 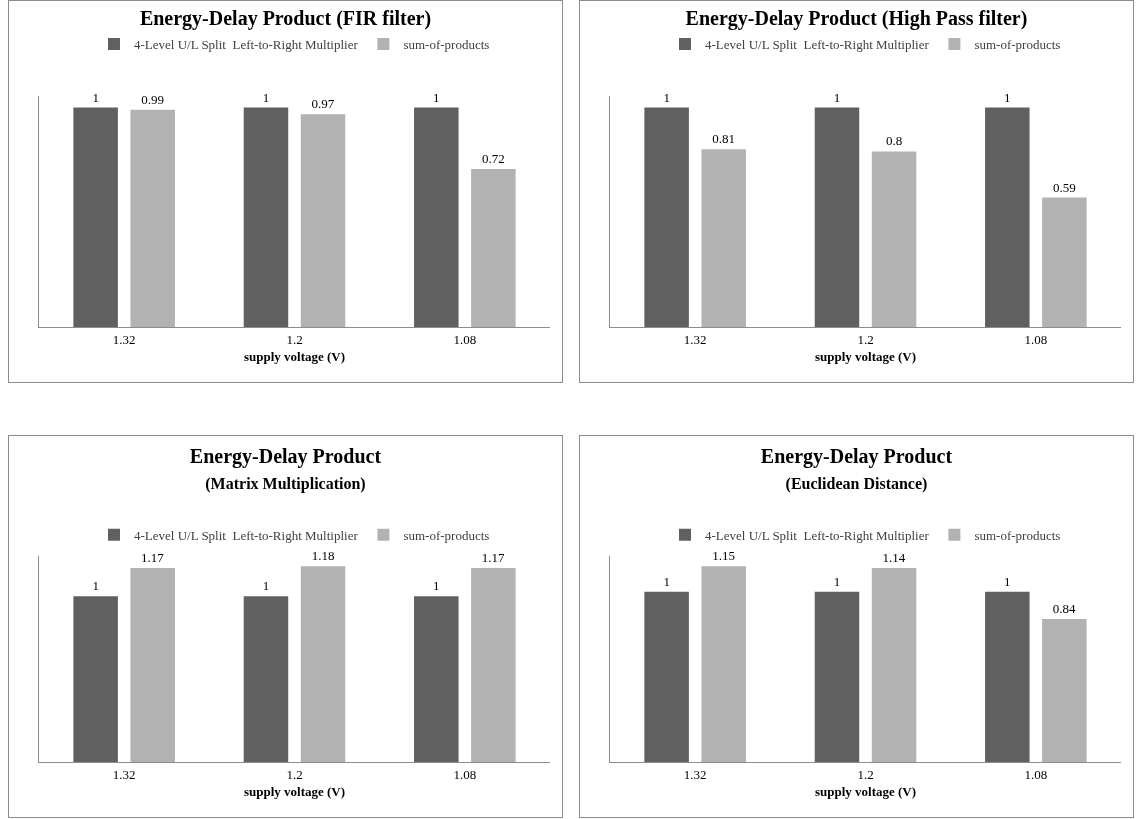 What do you see at coordinates (724, 556) in the screenshot?
I see `data-label: 1.15` at bounding box center [724, 556].